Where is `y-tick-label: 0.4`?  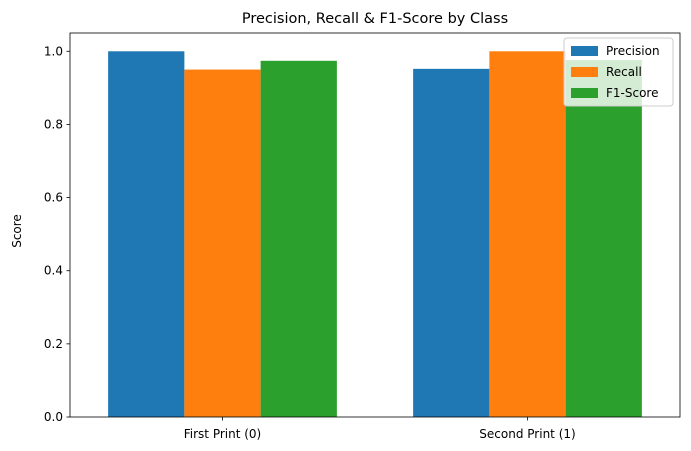 y-tick-label: 0.4 is located at coordinates (53, 271).